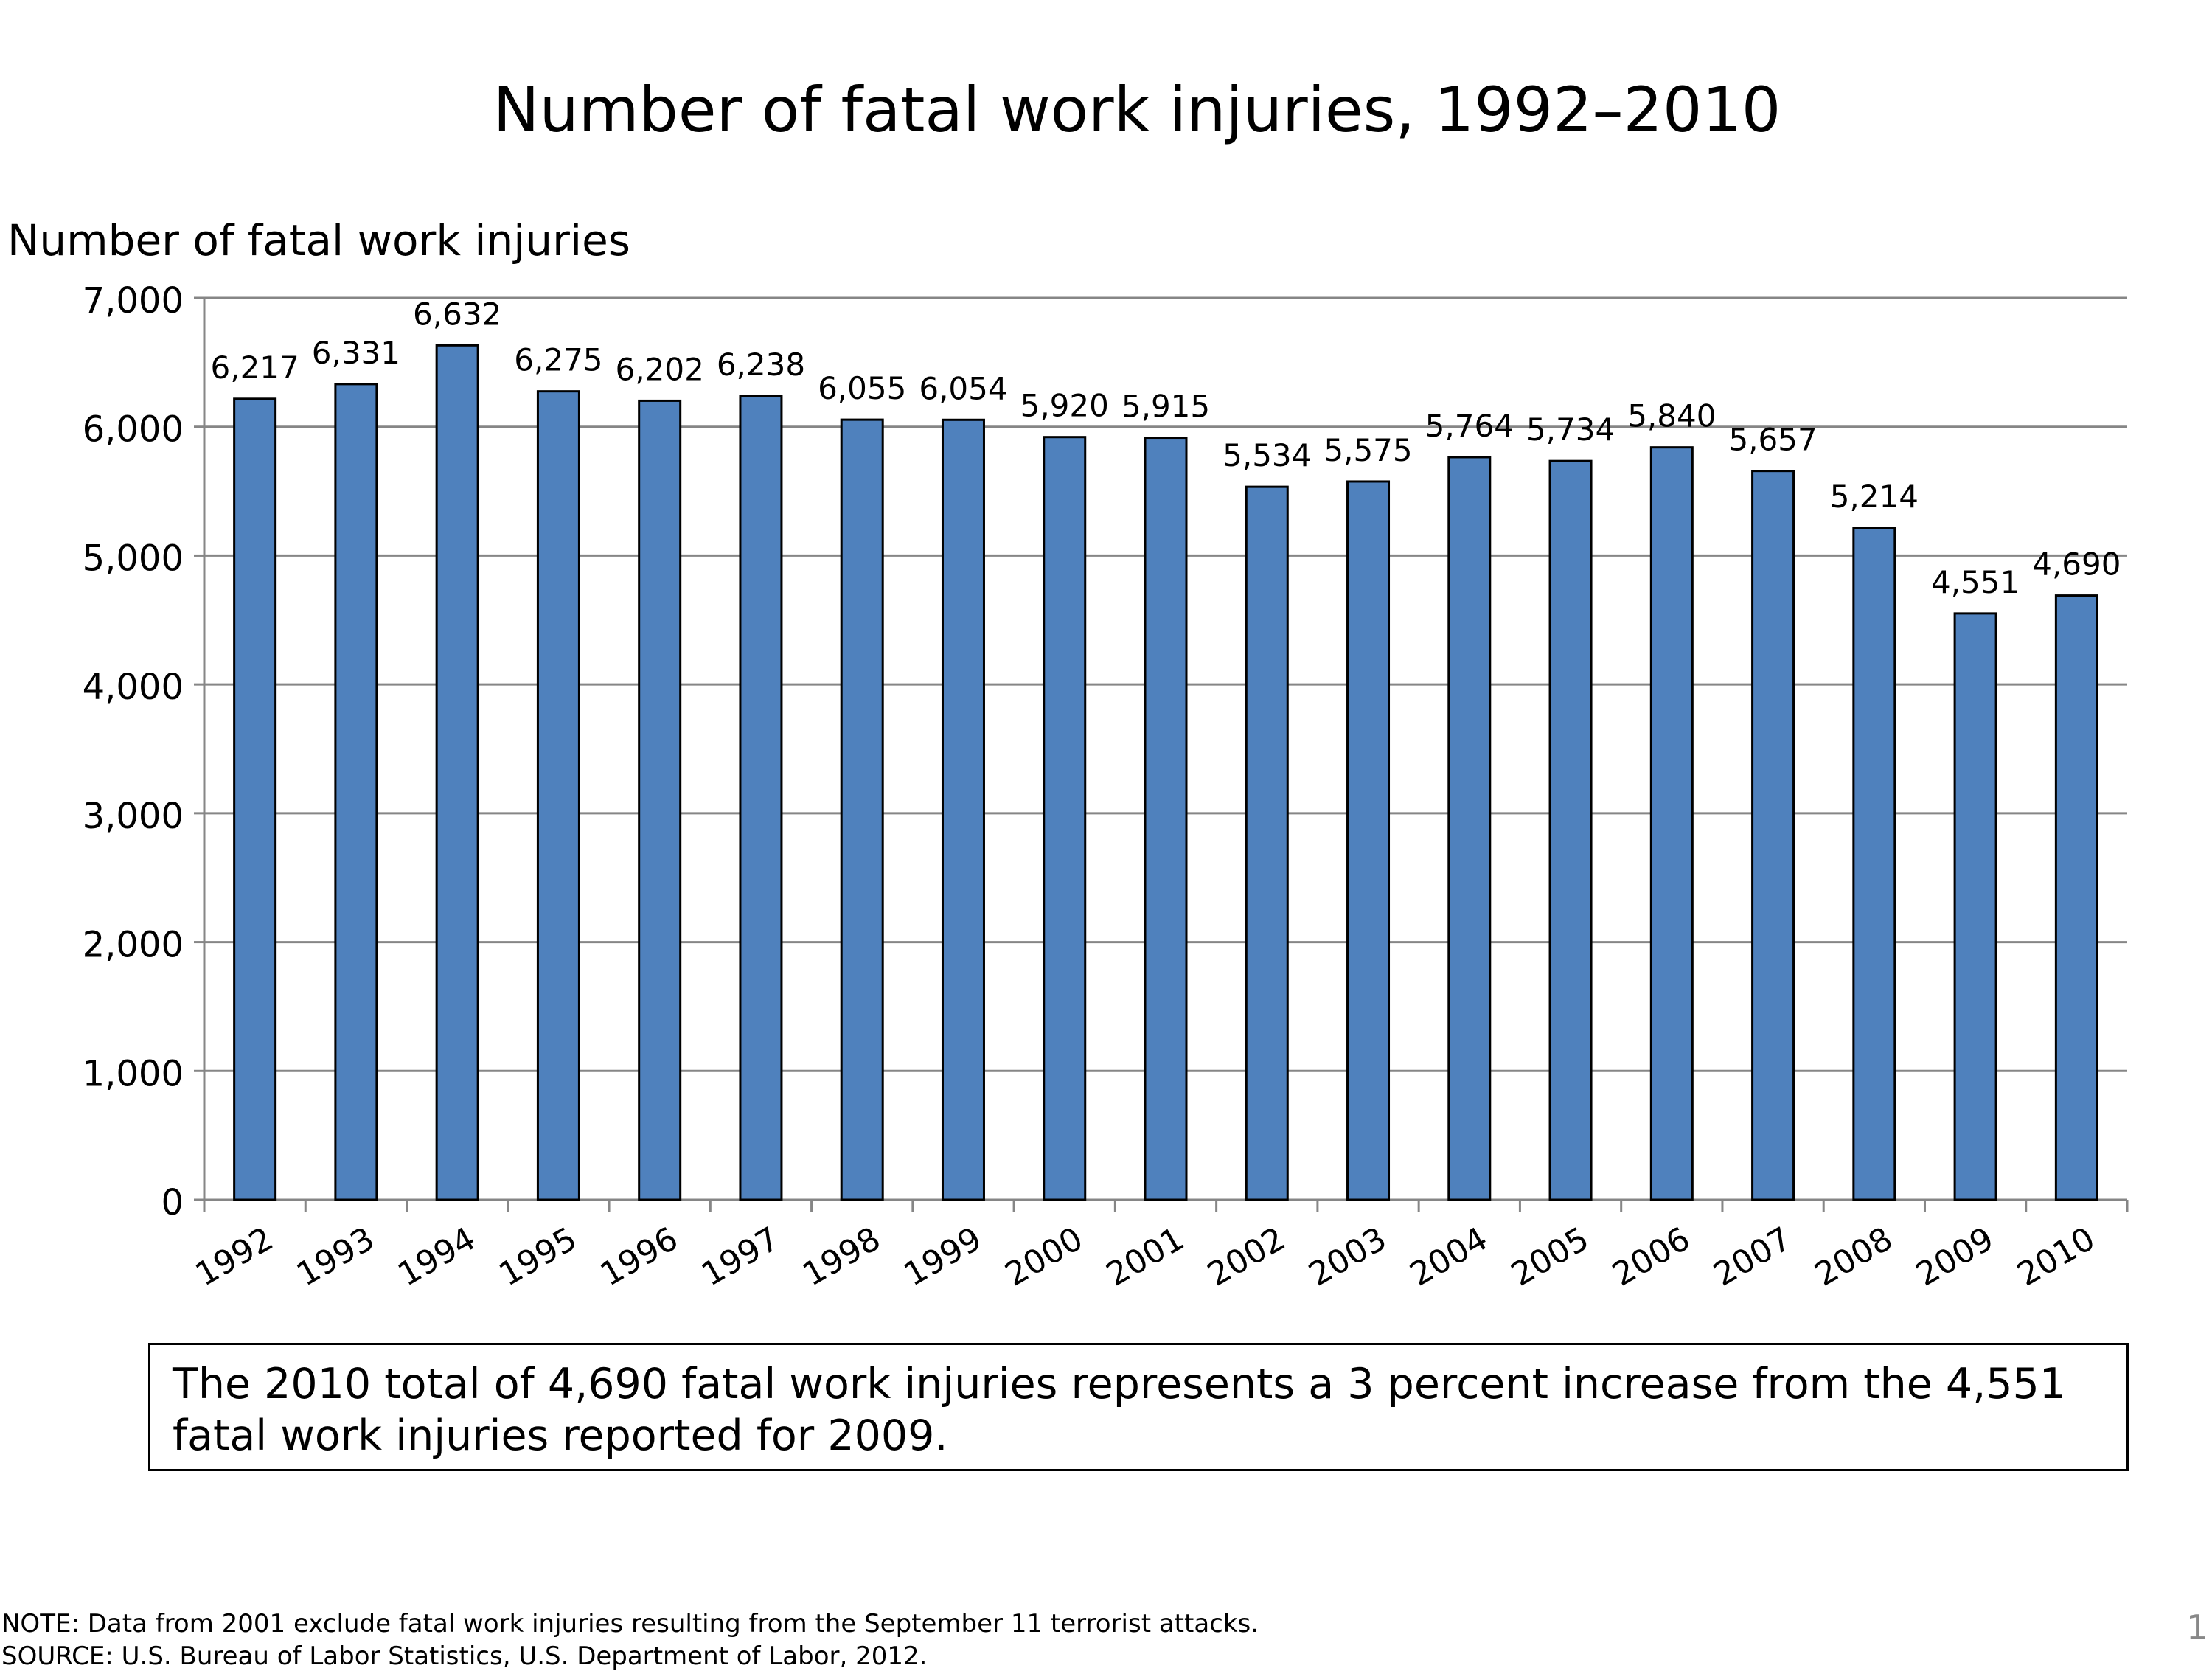 The width and height of the screenshot is (2212, 1671). What do you see at coordinates (457, 314) in the screenshot?
I see `data-label: 6,632` at bounding box center [457, 314].